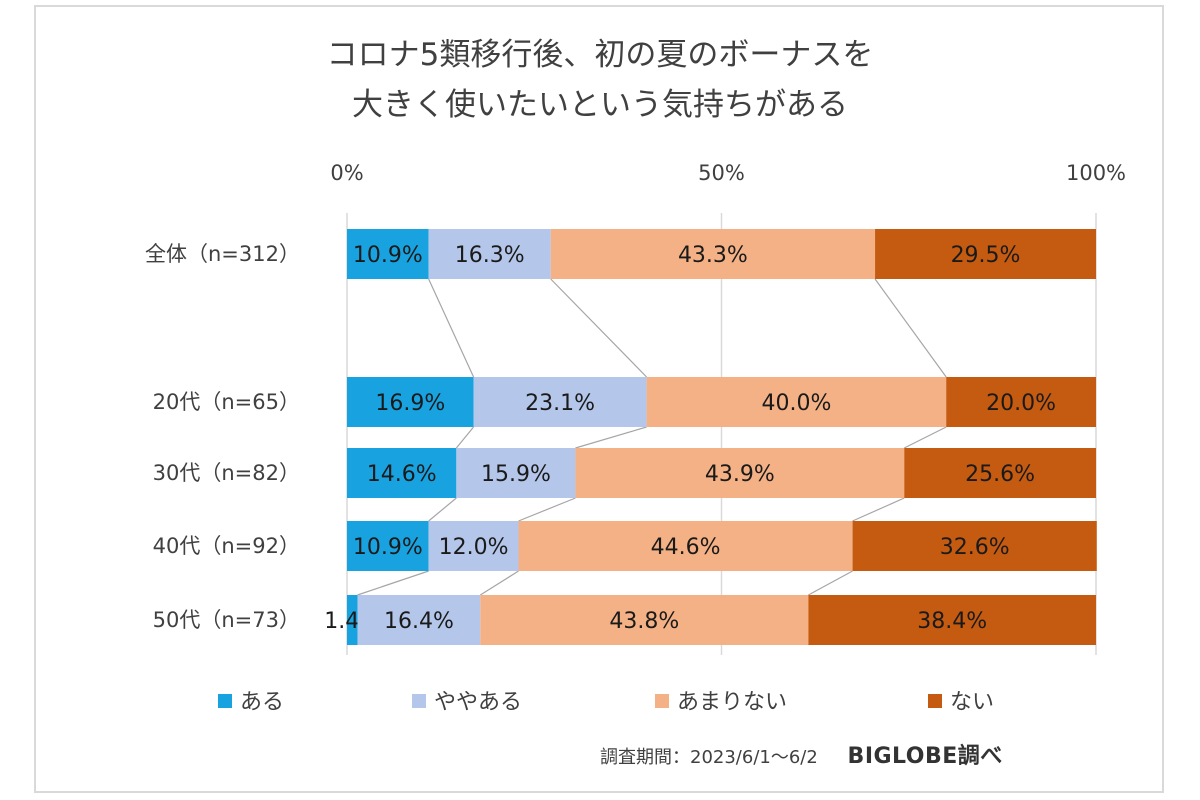  What do you see at coordinates (226, 546) in the screenshot?
I see `category-label: 40代（n=92）` at bounding box center [226, 546].